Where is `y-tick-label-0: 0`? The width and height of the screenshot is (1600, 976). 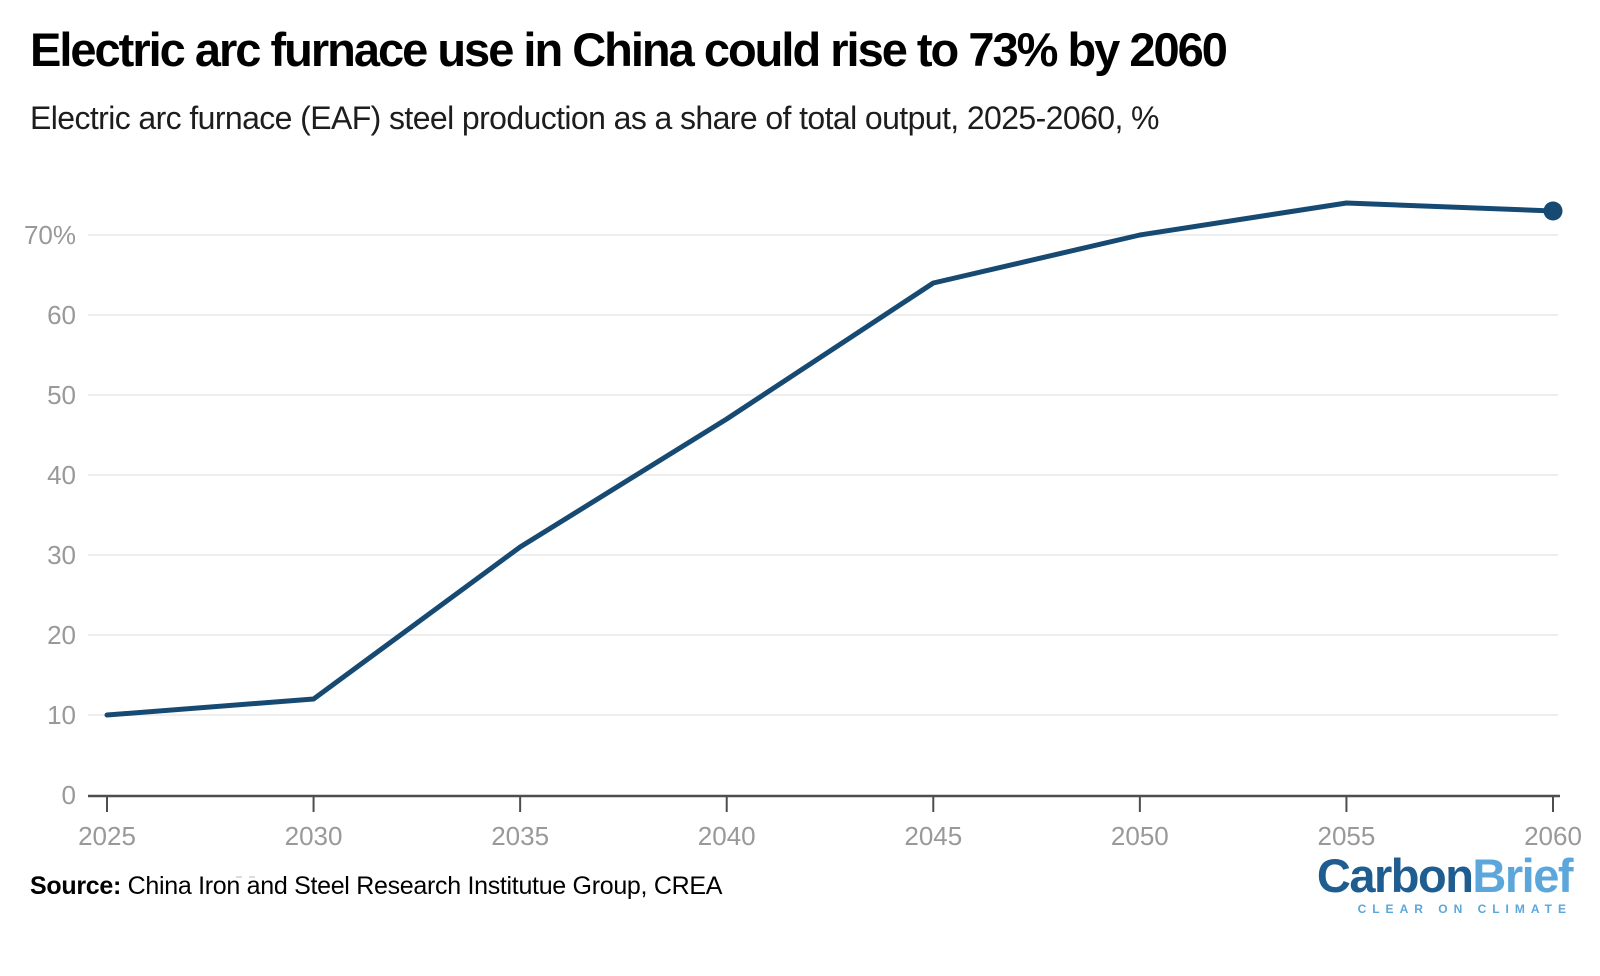 y-tick-label-0: 0 is located at coordinates (69, 795).